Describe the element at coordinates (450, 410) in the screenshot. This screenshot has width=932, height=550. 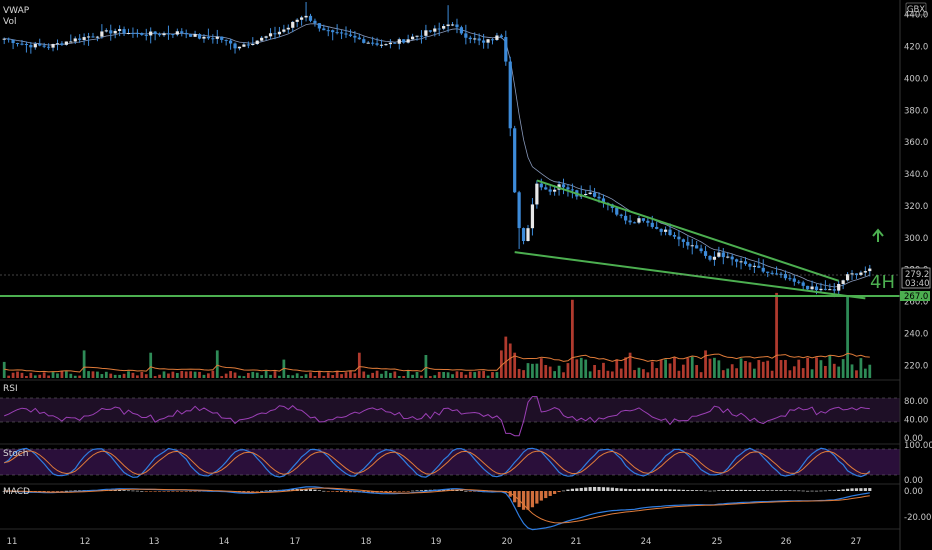
I see `rsi-pane: RSI` at that location.